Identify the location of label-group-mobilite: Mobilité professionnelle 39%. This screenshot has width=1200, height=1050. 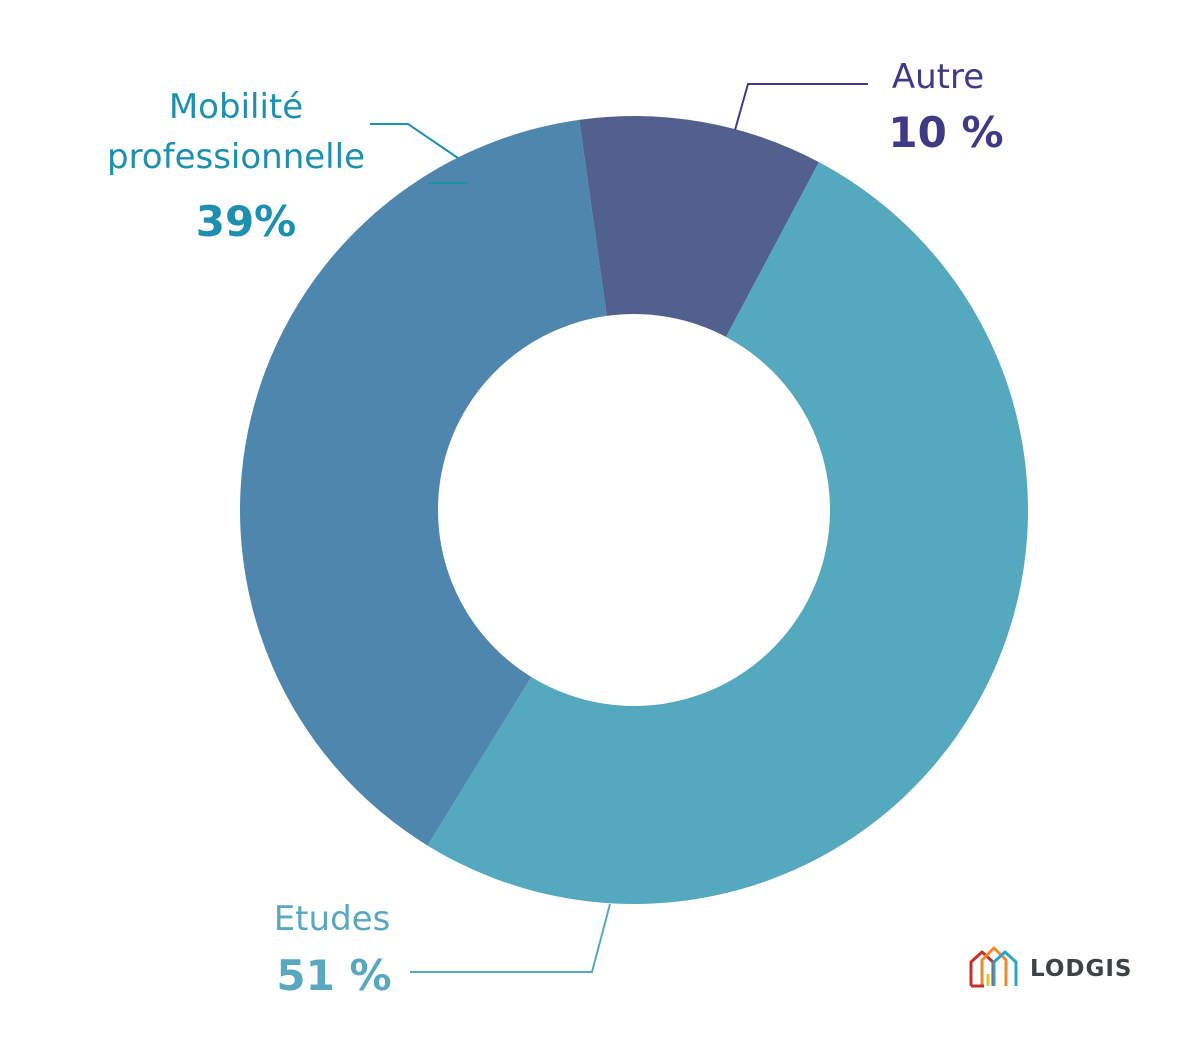
(287, 166).